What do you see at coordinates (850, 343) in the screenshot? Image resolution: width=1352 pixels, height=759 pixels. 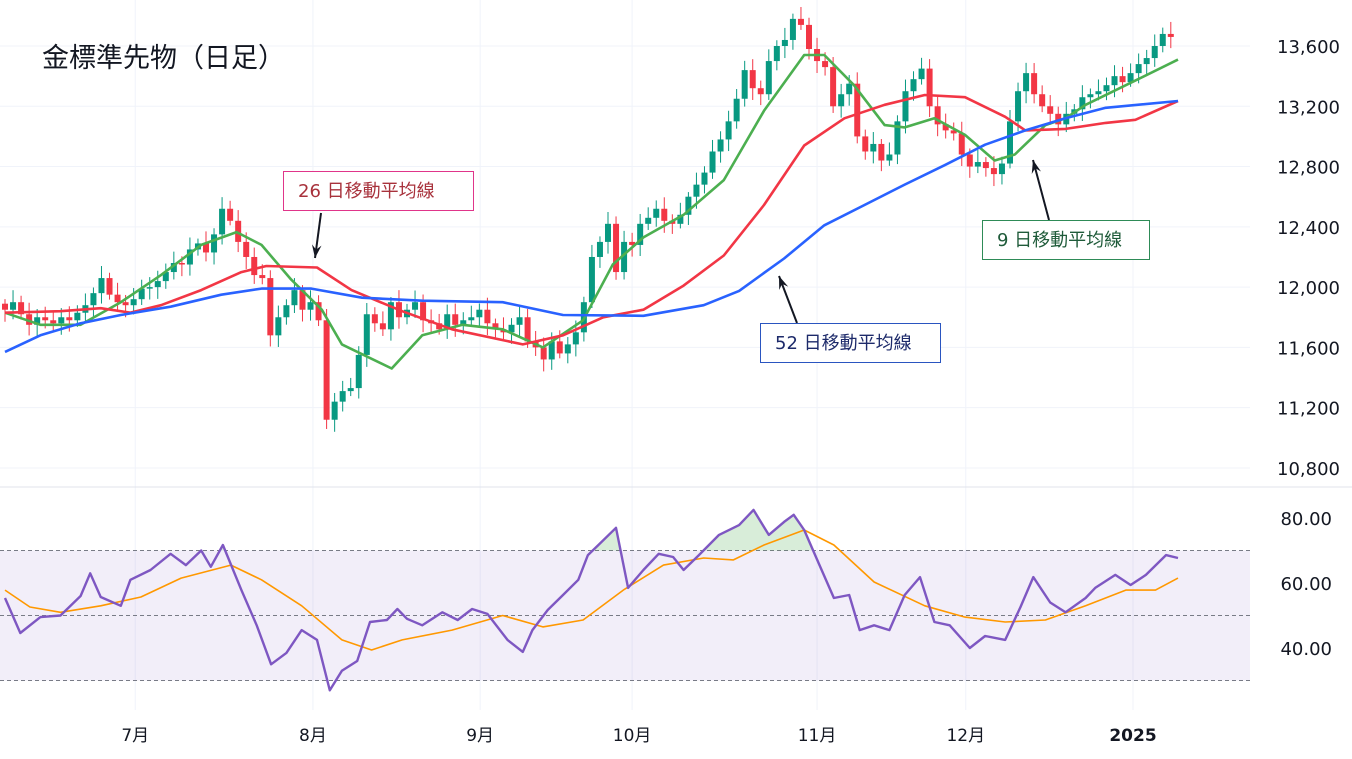 I see `annotation-ma52: 52 日移動平均線` at bounding box center [850, 343].